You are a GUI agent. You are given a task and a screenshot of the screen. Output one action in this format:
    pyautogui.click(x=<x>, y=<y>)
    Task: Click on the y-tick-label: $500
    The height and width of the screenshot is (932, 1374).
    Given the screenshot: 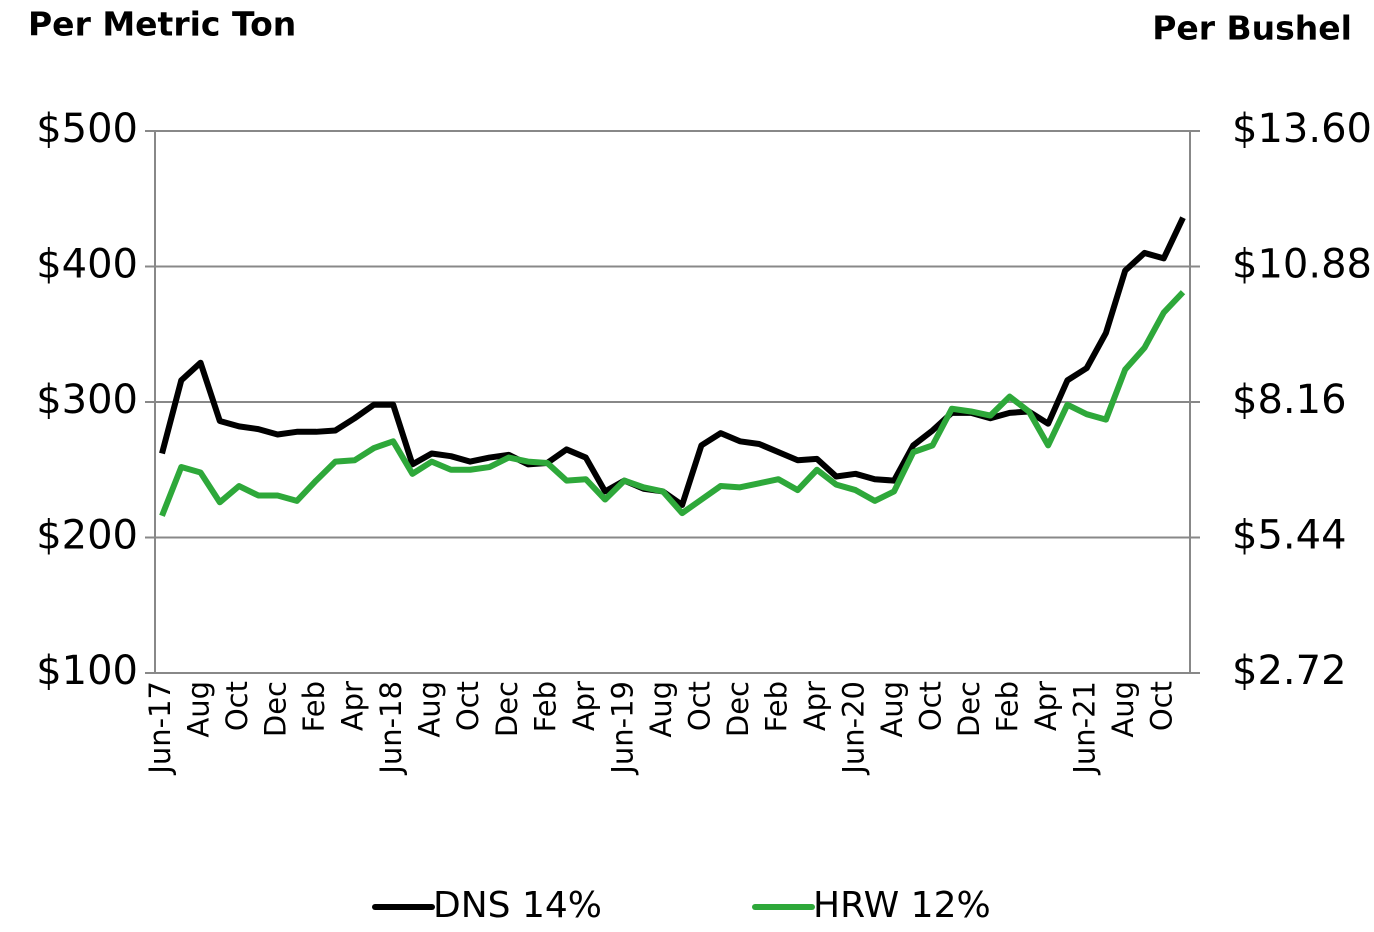 What is the action you would take?
    pyautogui.click(x=87, y=129)
    